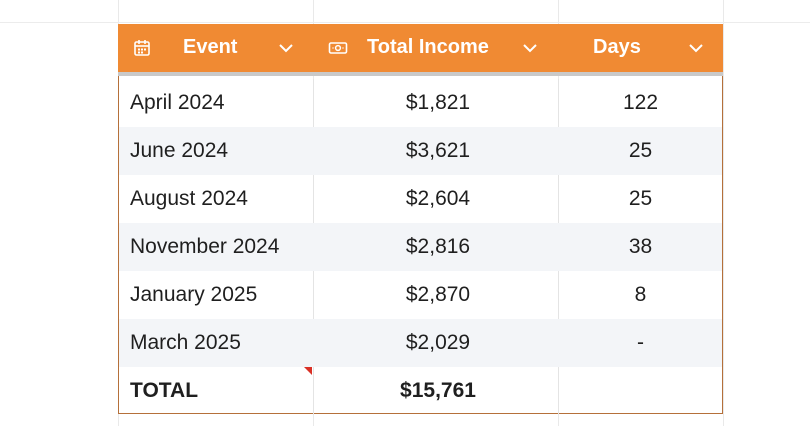 Image resolution: width=810 pixels, height=426 pixels. What do you see at coordinates (640, 391) in the screenshot?
I see `total-days-cell` at bounding box center [640, 391].